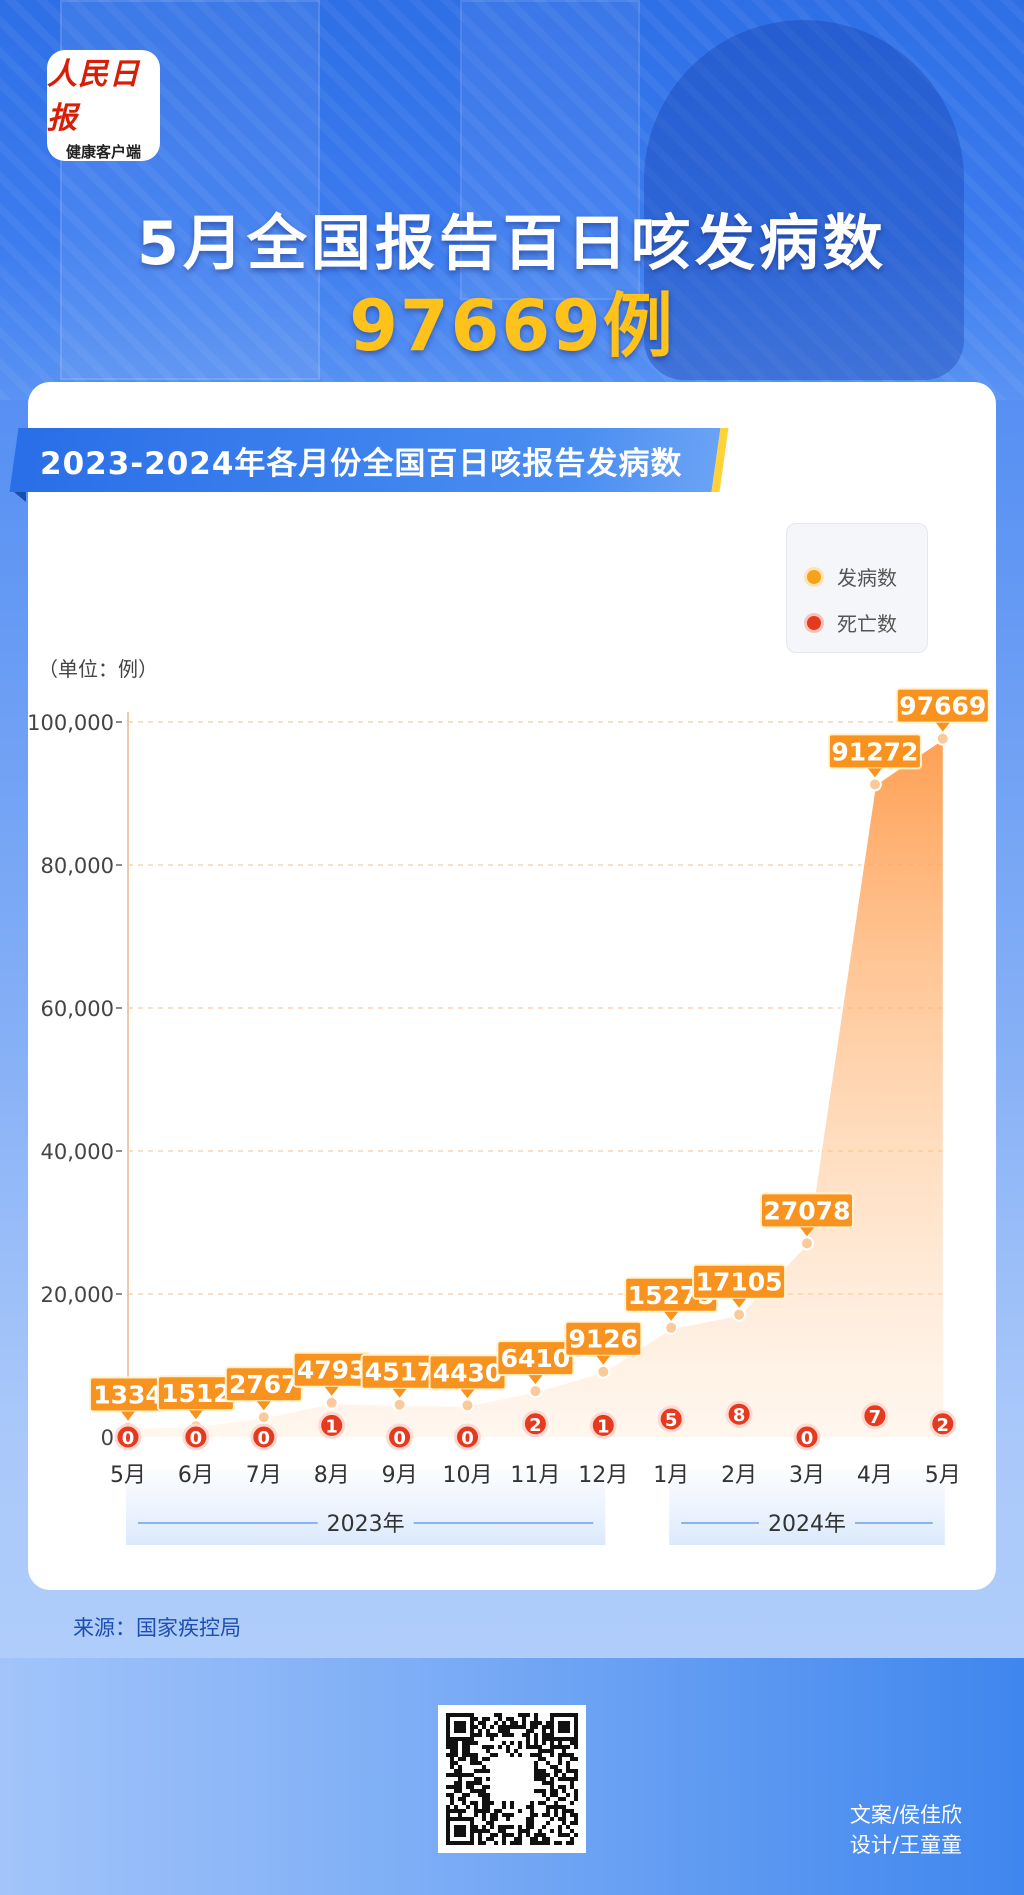 Image resolution: width=1024 pixels, height=1895 pixels. Describe the element at coordinates (874, 751) in the screenshot. I see `cases-data-label: 91272` at that location.